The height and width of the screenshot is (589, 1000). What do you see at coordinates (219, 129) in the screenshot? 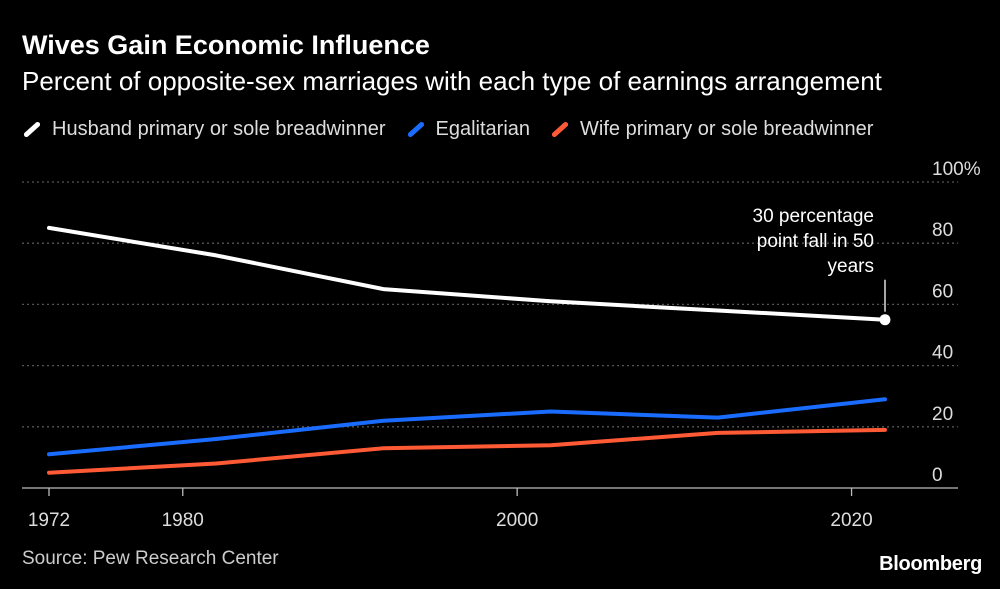
I see `legend-label-husband: Husband primary or sole breadwinner` at bounding box center [219, 129].